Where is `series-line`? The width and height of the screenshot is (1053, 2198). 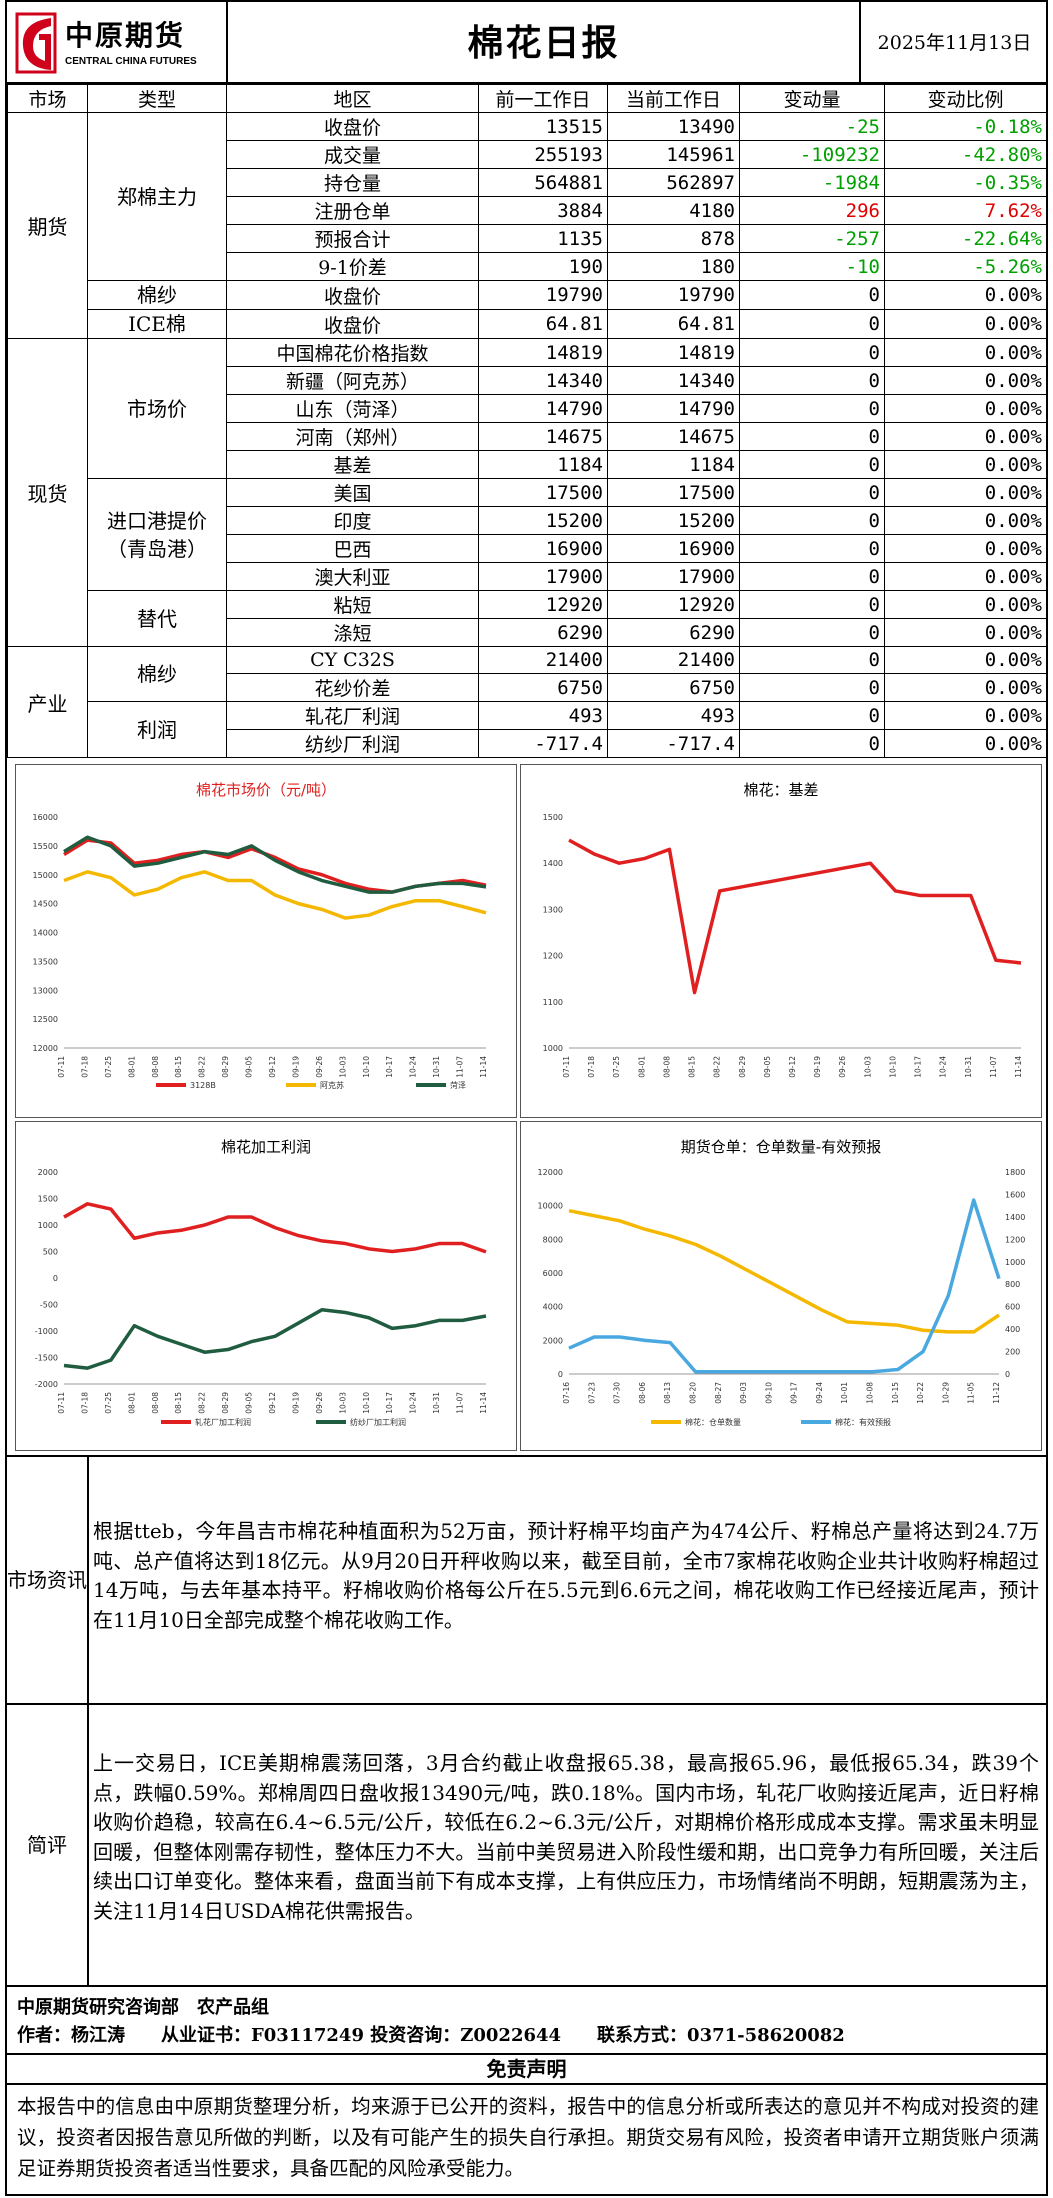 series-line is located at coordinates (795, 916).